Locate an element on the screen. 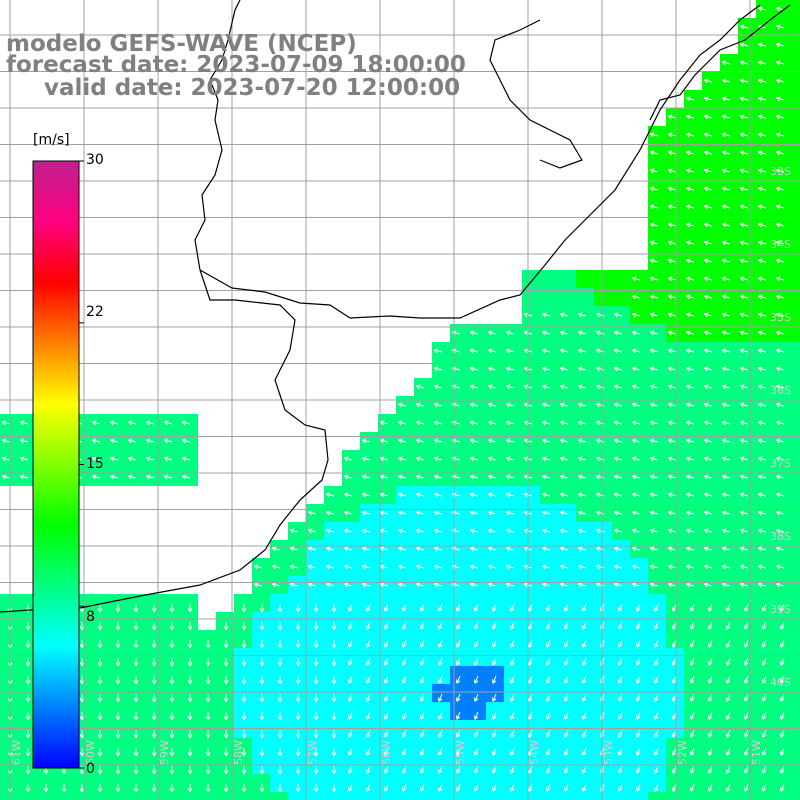 The height and width of the screenshot is (800, 800). model-title: modelo GEFS-WAVE (NCEP) is located at coordinates (181, 44).